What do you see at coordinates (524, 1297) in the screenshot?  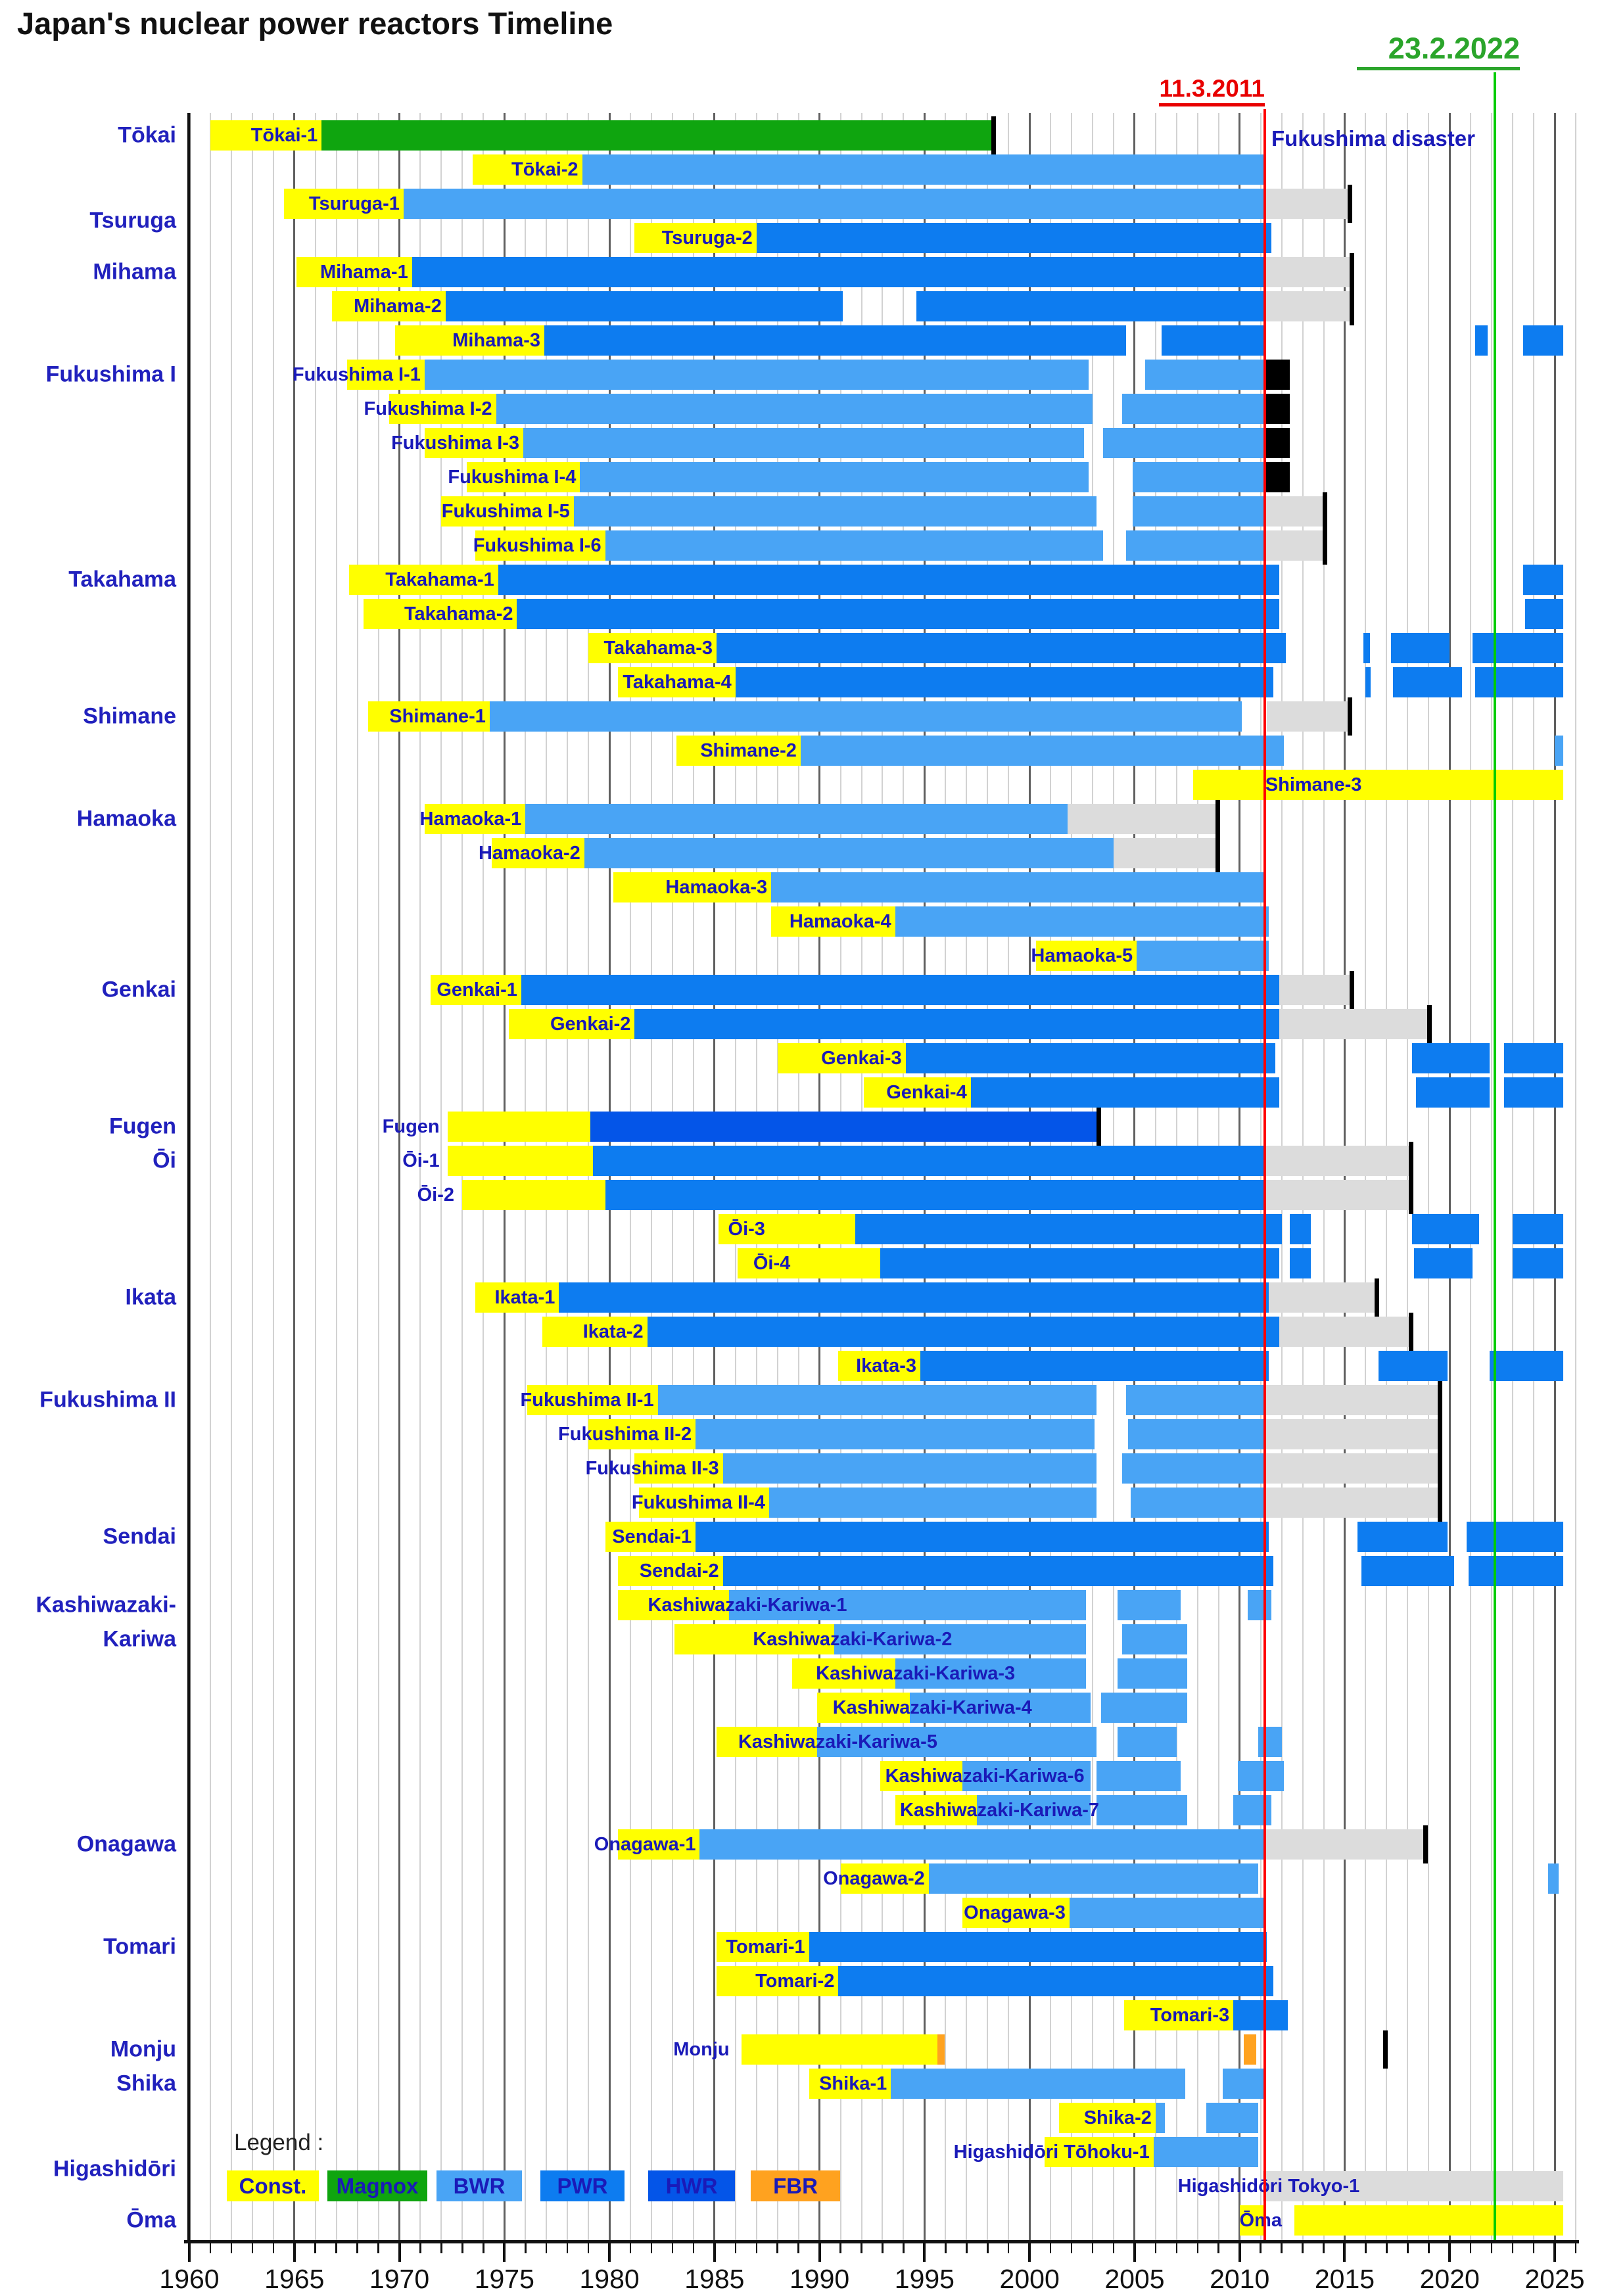 I see `reactor-label: Ikata-1` at bounding box center [524, 1297].